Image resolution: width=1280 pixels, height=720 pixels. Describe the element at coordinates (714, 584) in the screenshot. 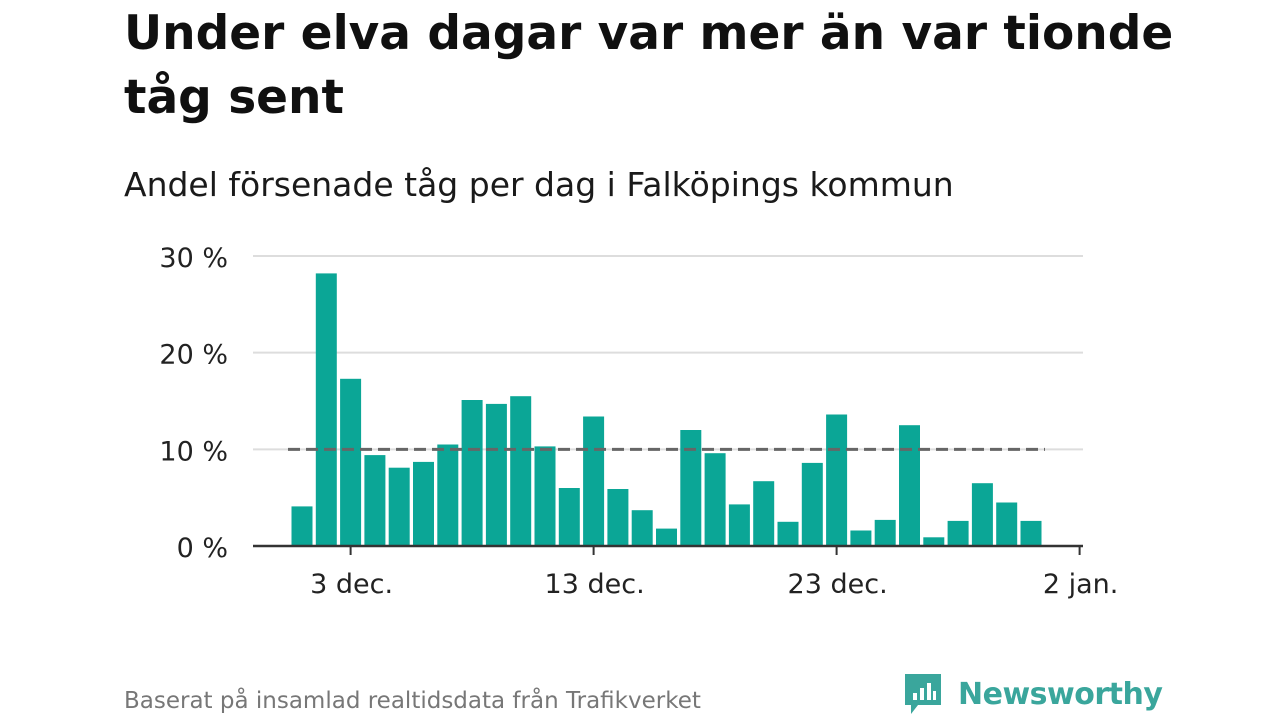

I see `x-axis-labels: 3 dec. 13 dec. 23 dec. 2 jan.` at that location.